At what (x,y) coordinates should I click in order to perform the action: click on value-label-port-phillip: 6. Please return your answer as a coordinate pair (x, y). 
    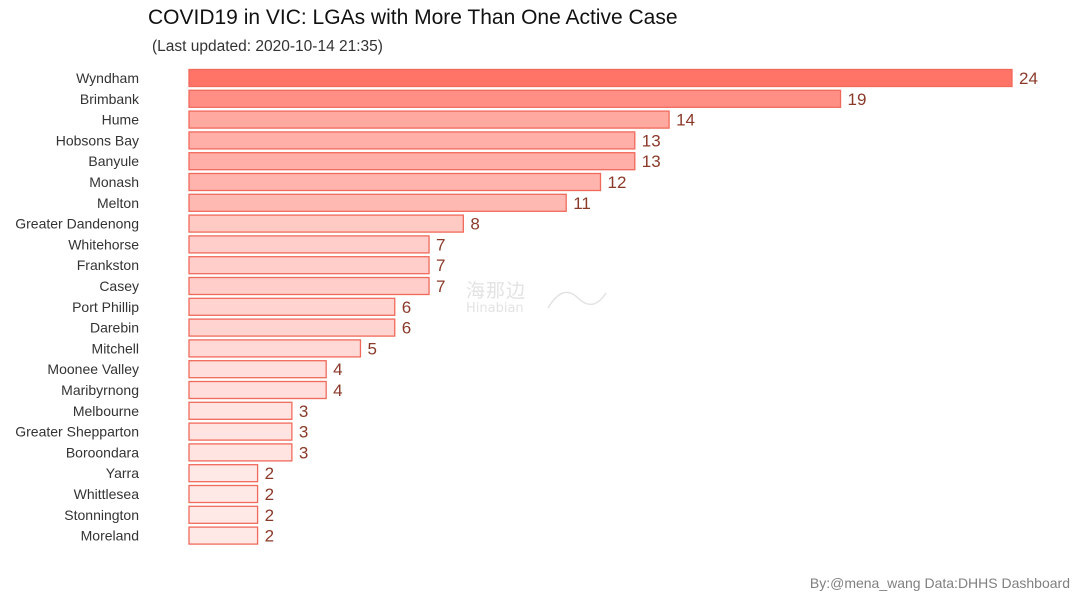
    Looking at the image, I should click on (406, 307).